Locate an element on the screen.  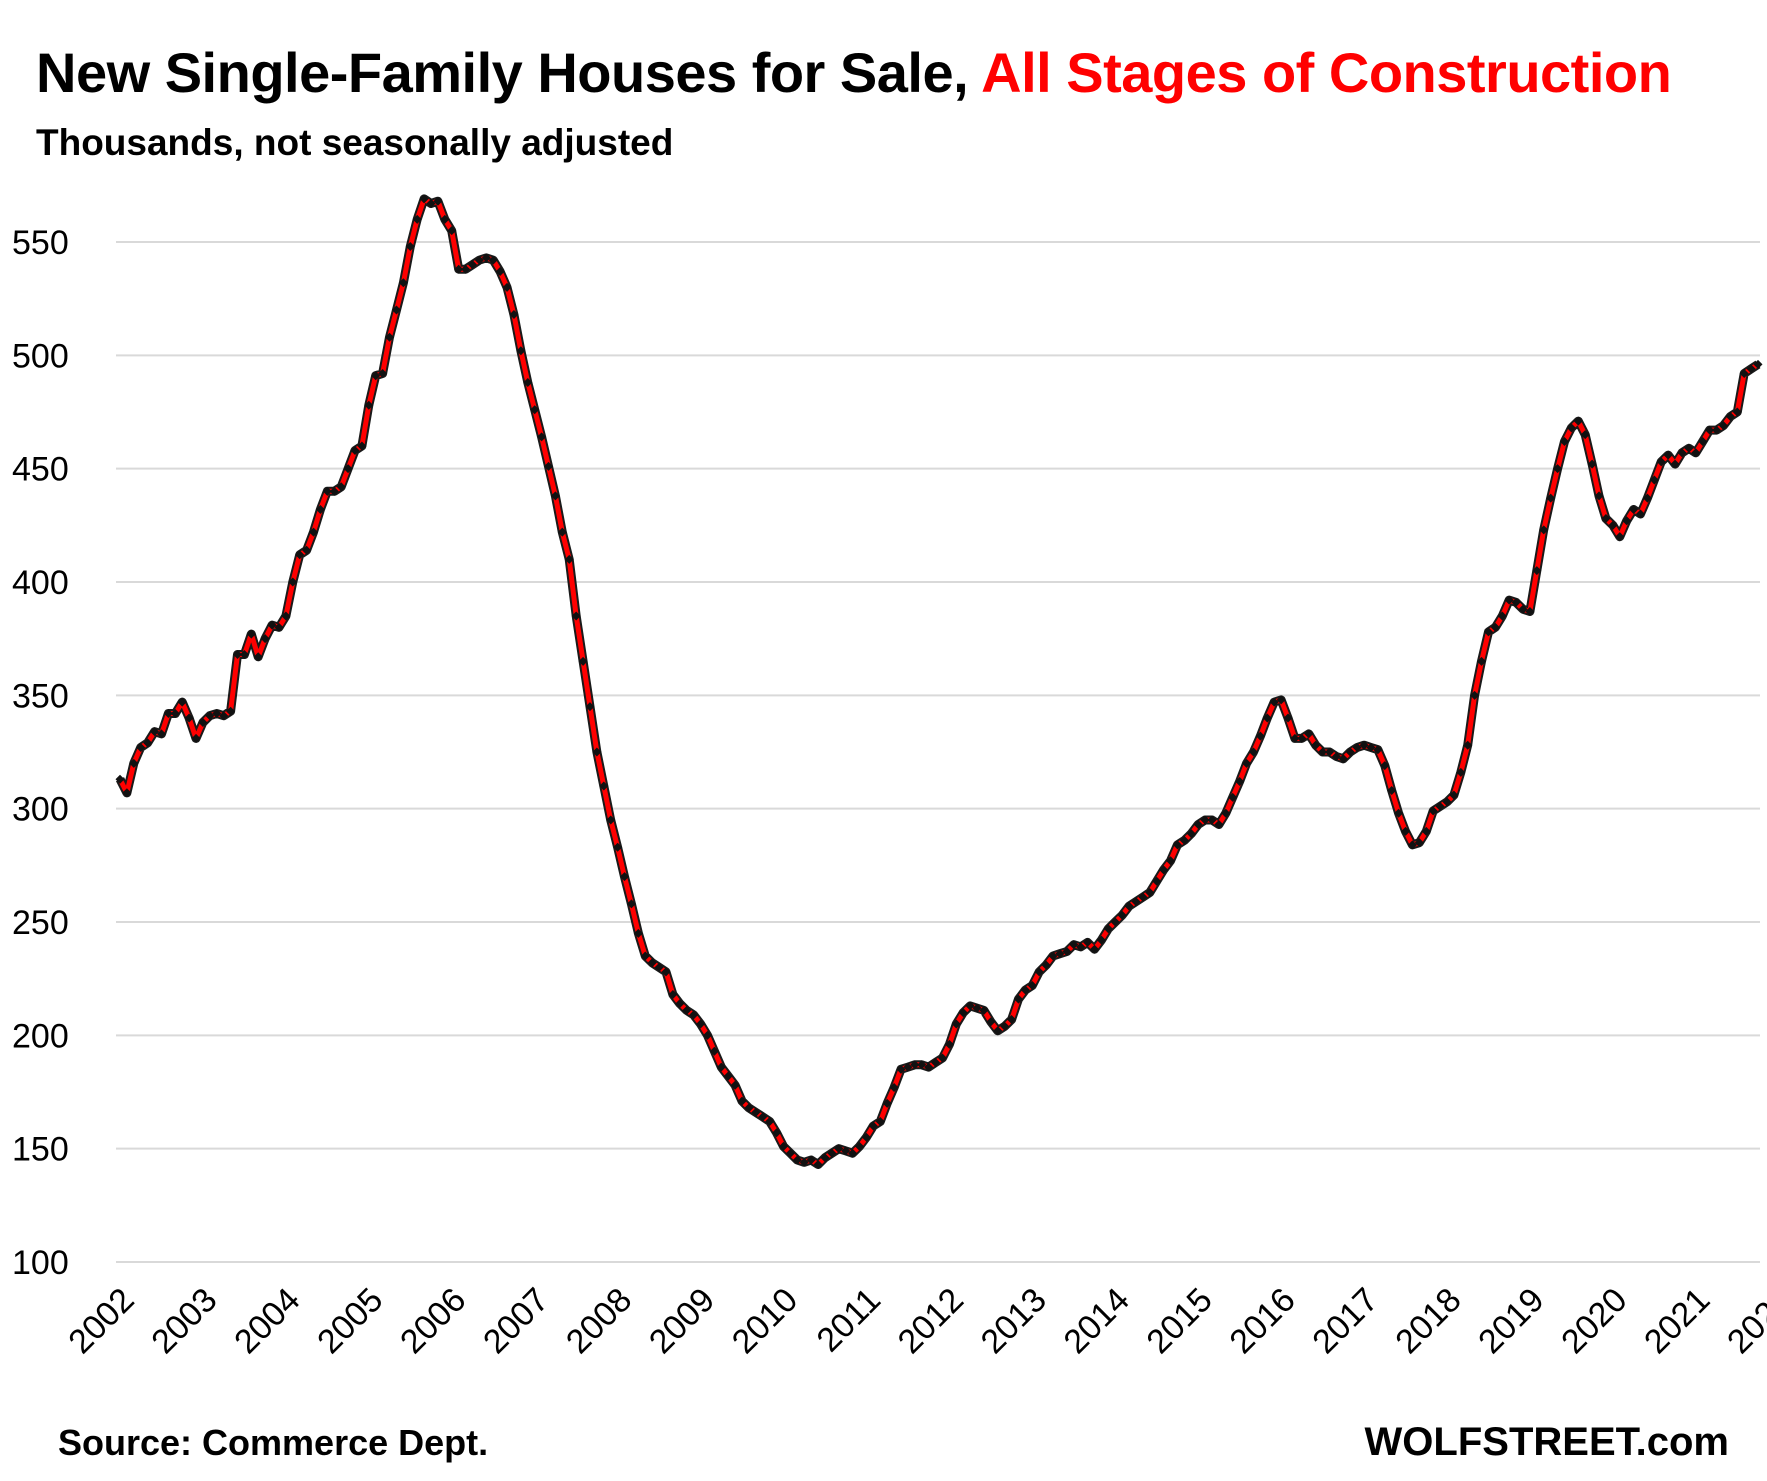
x-tick-label: 2021 is located at coordinates (1677, 1321).